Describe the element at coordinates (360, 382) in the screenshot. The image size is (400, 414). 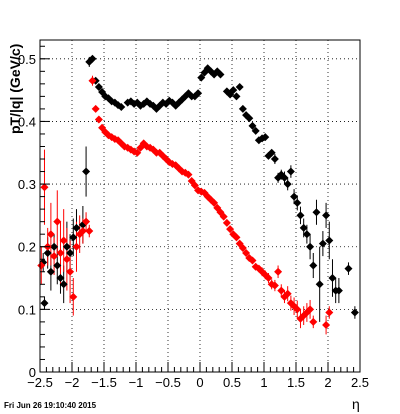
I see `x-tick-label: 2.5` at that location.